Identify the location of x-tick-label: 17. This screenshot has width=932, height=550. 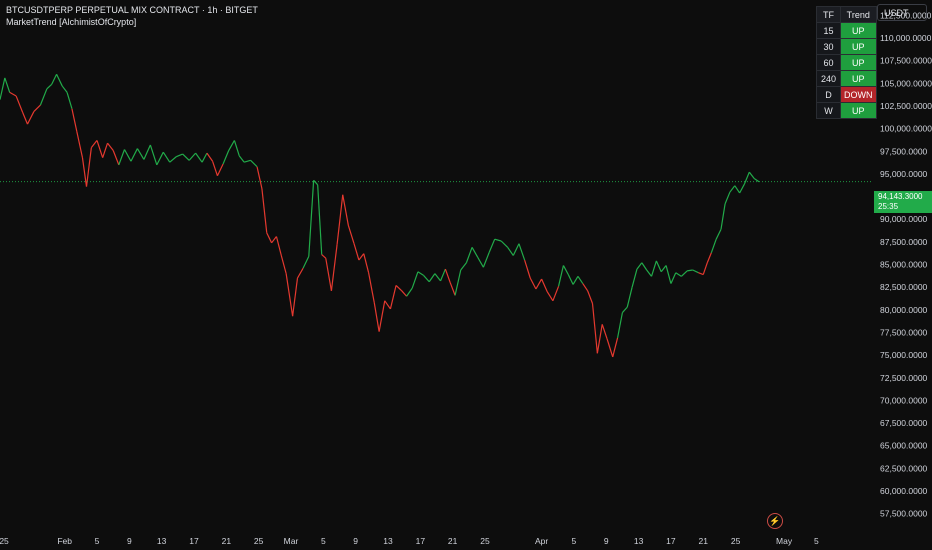
(194, 541).